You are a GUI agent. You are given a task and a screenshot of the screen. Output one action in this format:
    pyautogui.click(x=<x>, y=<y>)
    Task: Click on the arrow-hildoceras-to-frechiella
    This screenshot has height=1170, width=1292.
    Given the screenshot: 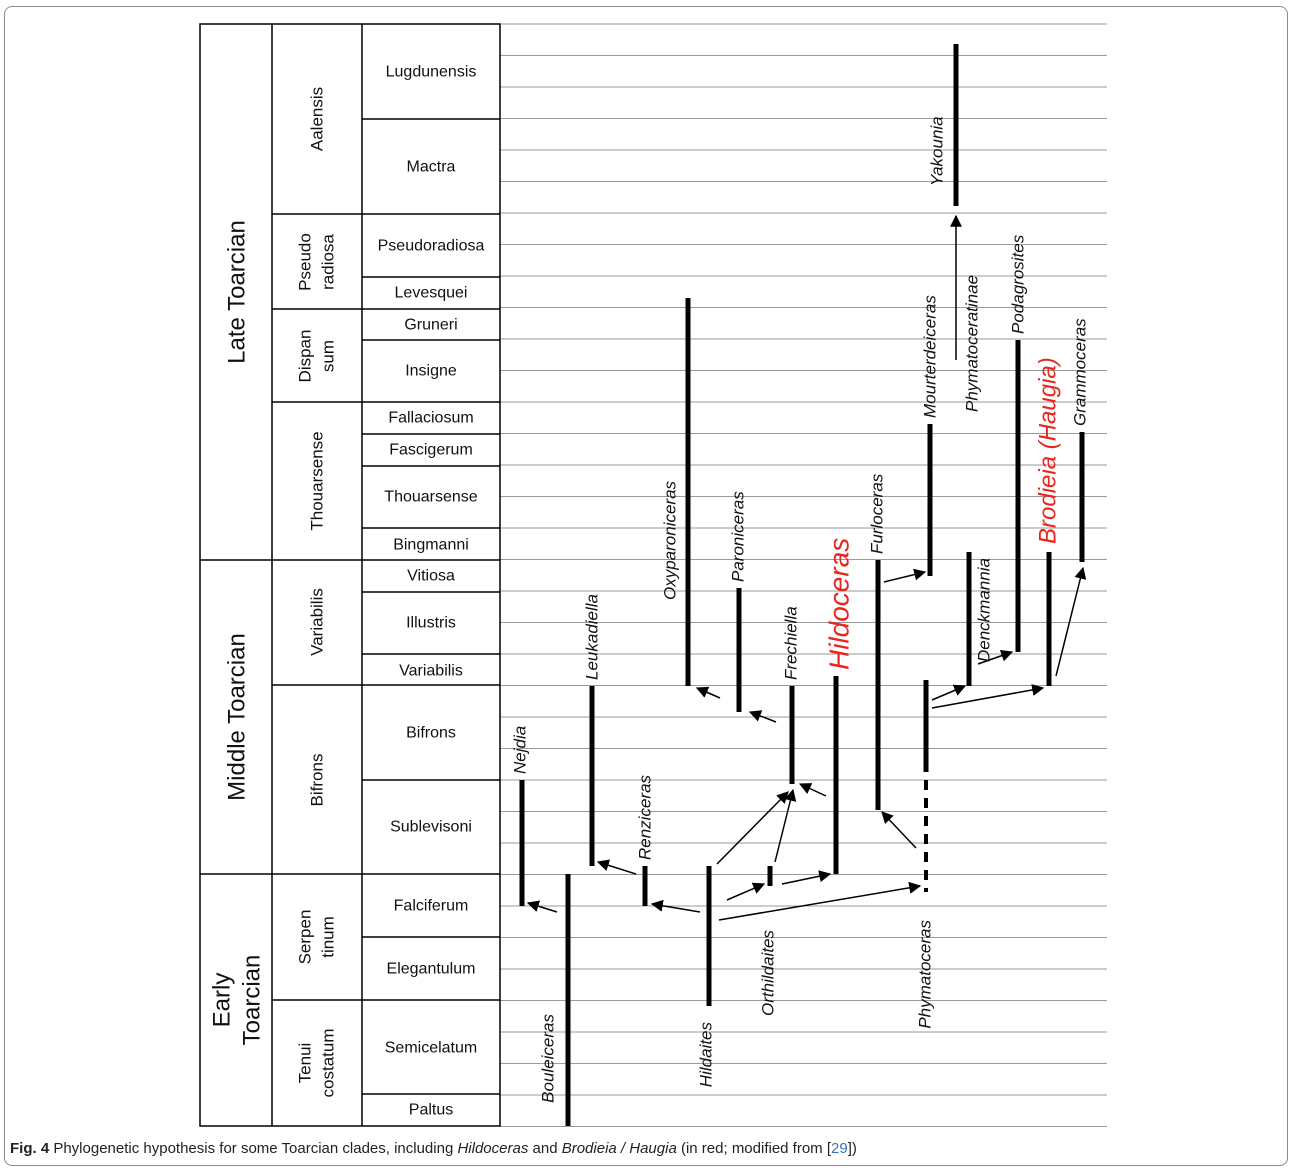 What is the action you would take?
    pyautogui.click(x=812, y=790)
    